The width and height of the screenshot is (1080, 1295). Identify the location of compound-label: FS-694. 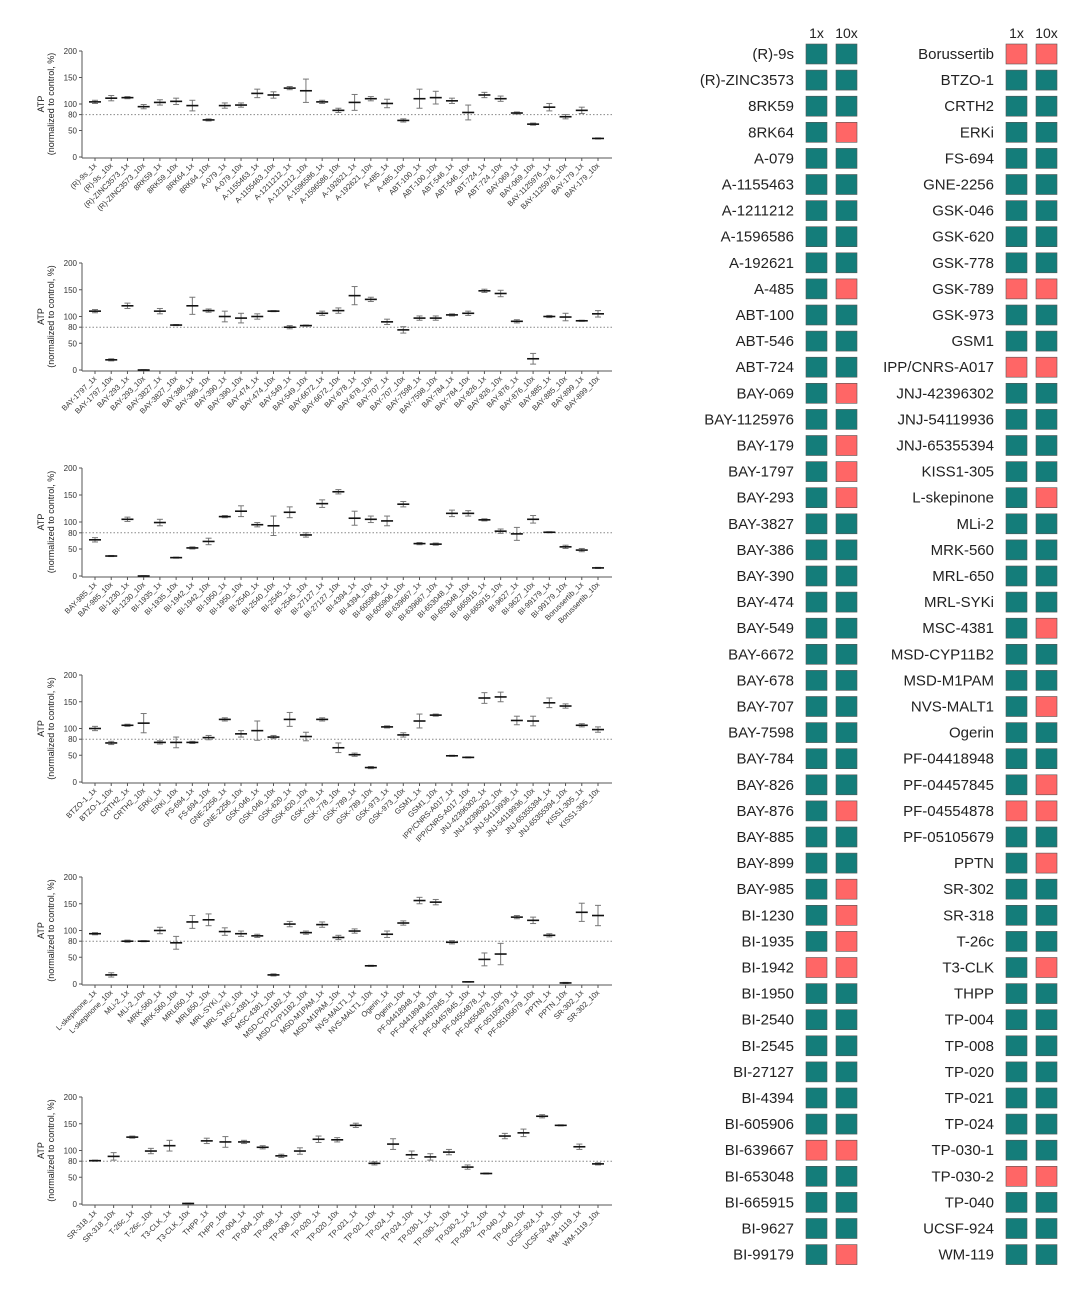
(969, 158).